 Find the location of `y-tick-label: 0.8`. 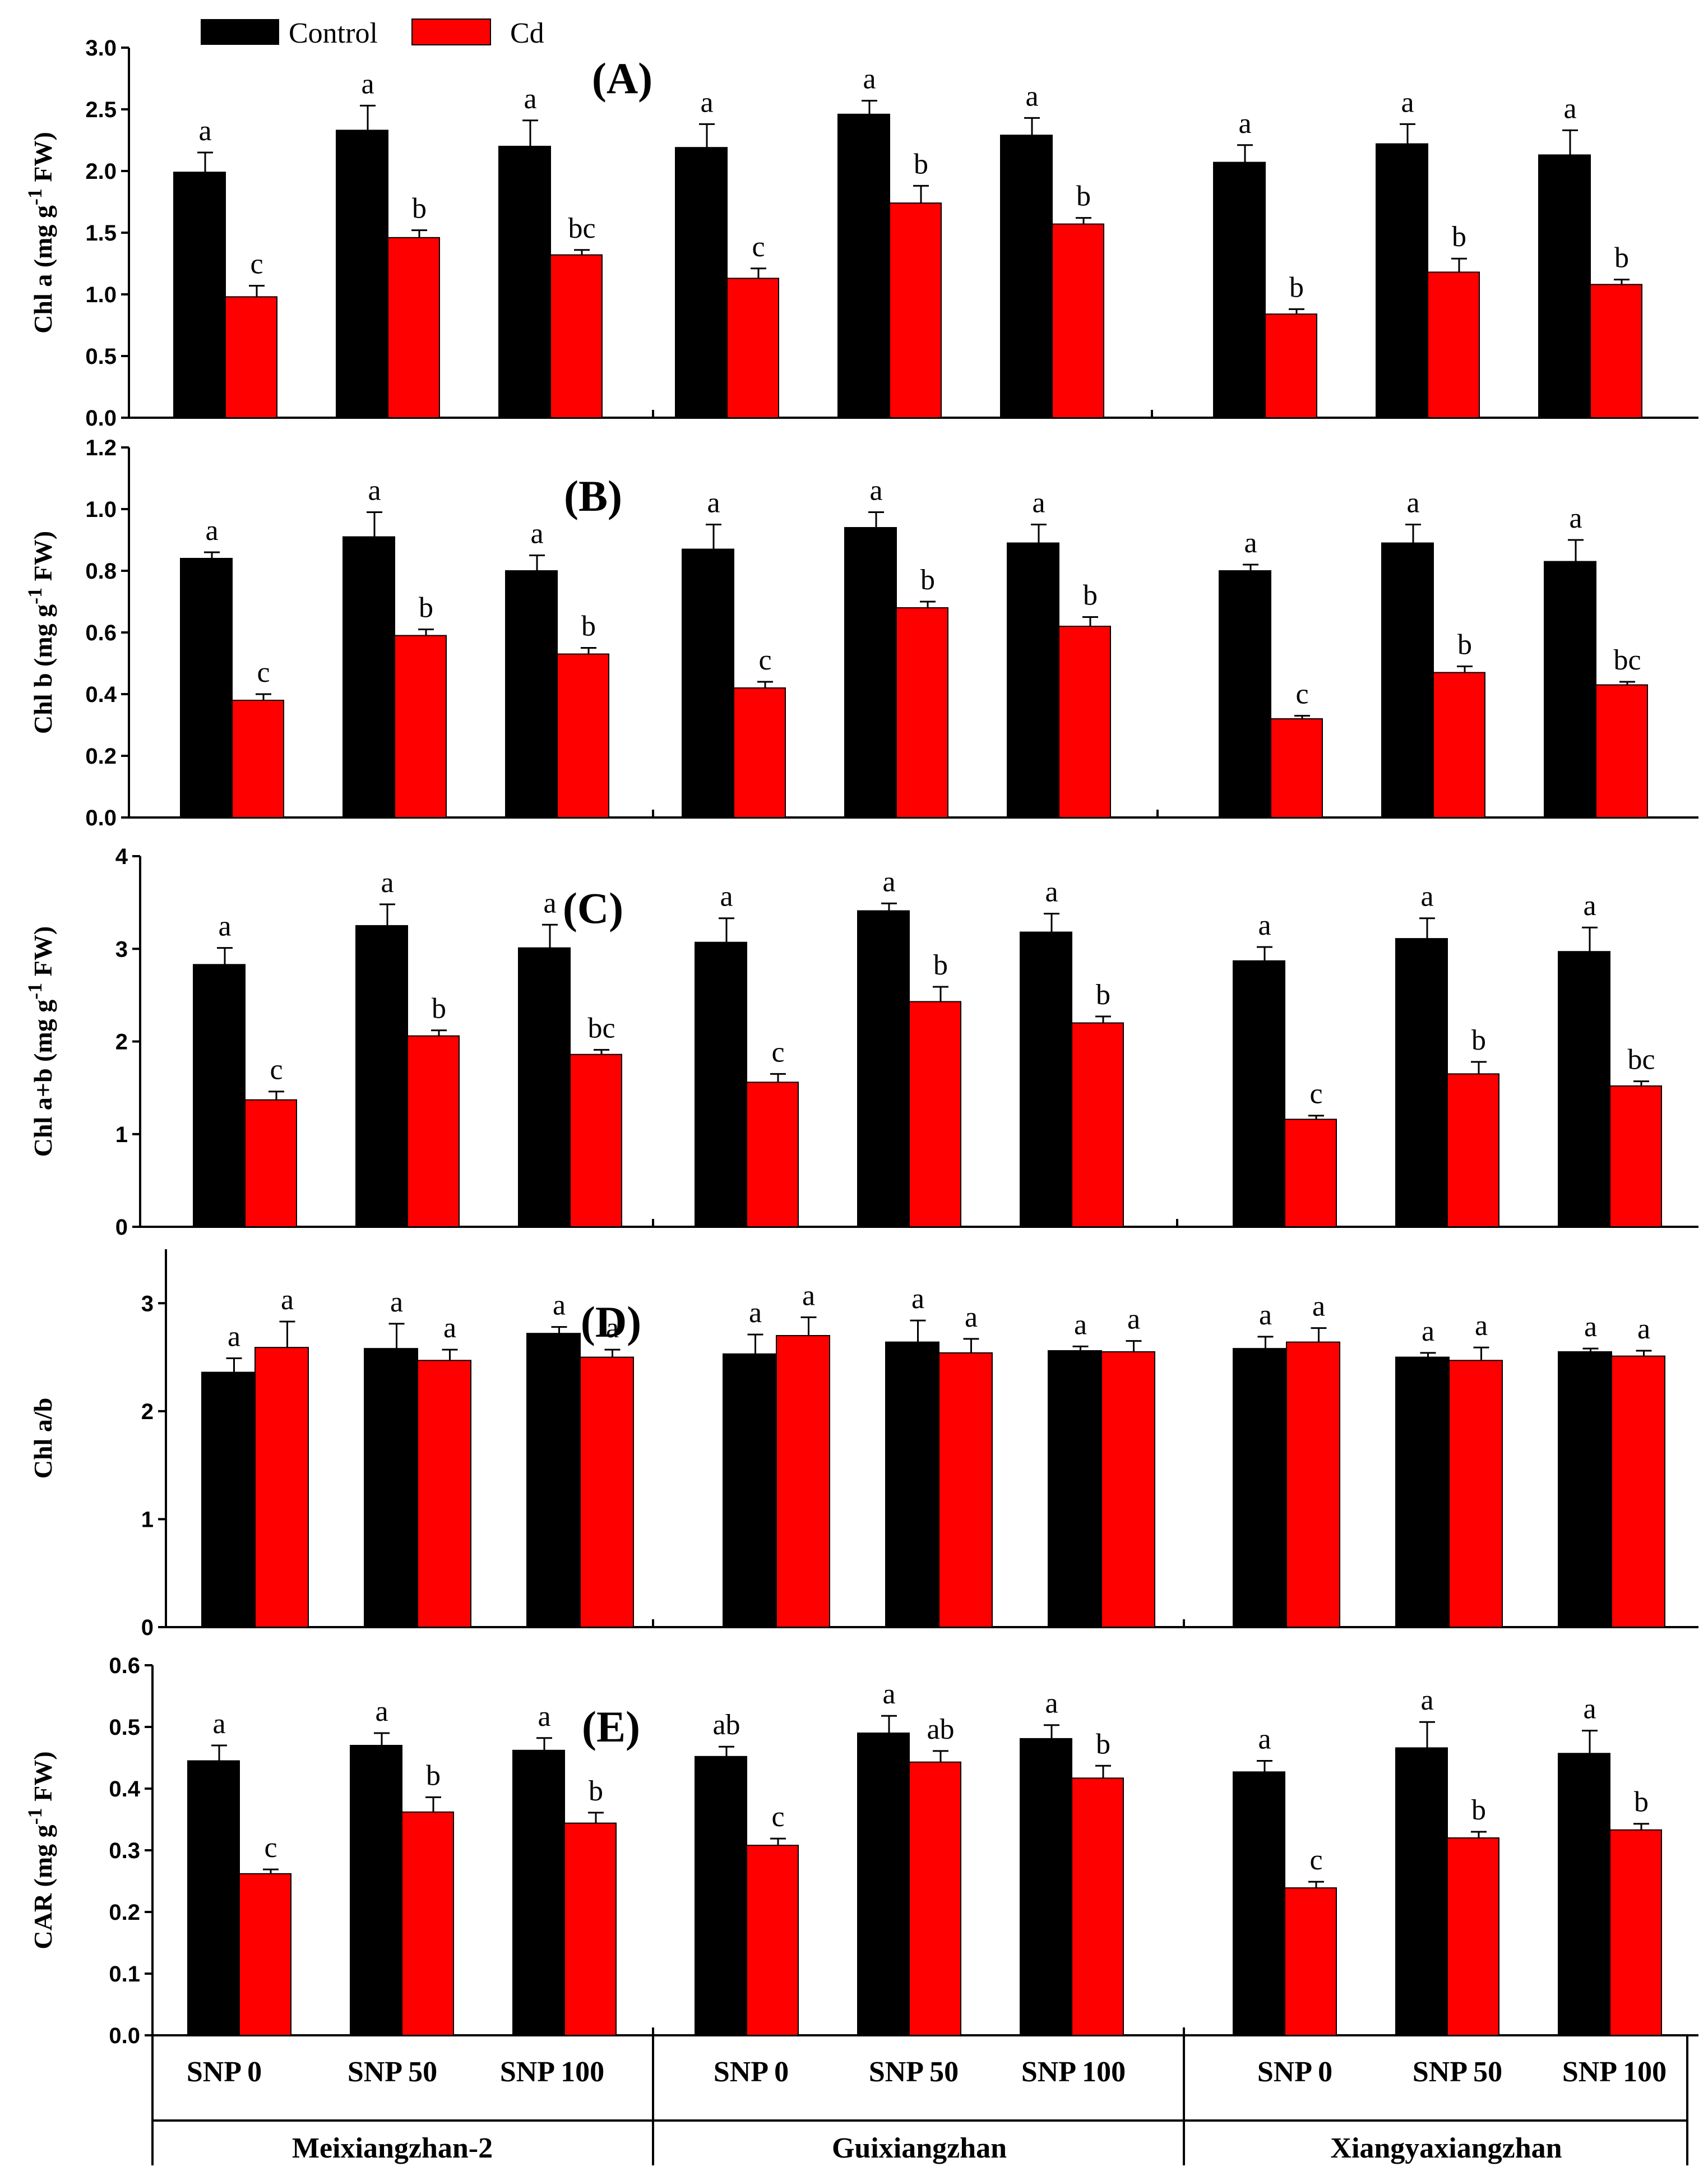

y-tick-label: 0.8 is located at coordinates (101, 571).